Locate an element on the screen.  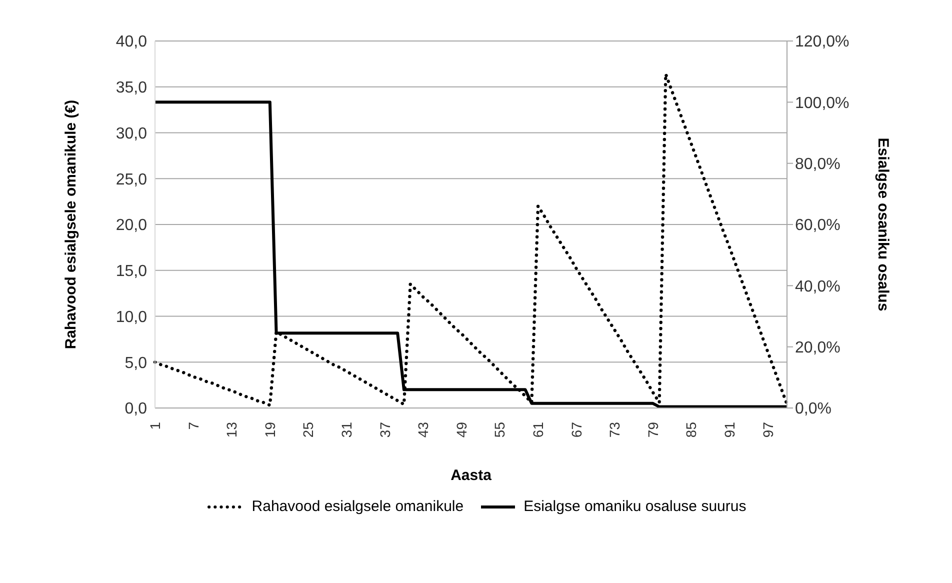
y-axis-title: Rahavood esialgsele omanikule (€) is located at coordinates (71, 225).